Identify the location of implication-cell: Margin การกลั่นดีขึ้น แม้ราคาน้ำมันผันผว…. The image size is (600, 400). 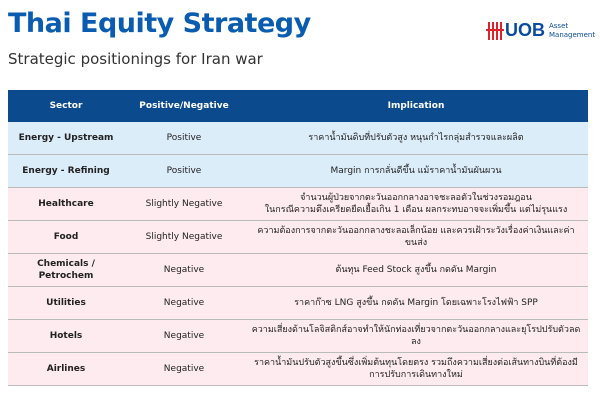
(416, 171).